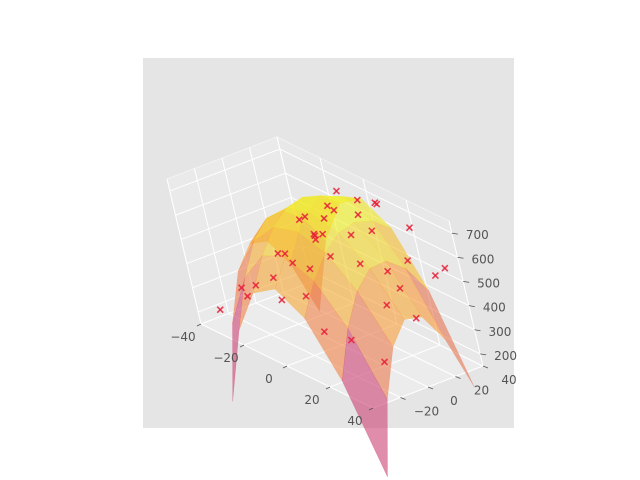  Describe the element at coordinates (494, 308) in the screenshot. I see `z-tick-label: 400` at that location.